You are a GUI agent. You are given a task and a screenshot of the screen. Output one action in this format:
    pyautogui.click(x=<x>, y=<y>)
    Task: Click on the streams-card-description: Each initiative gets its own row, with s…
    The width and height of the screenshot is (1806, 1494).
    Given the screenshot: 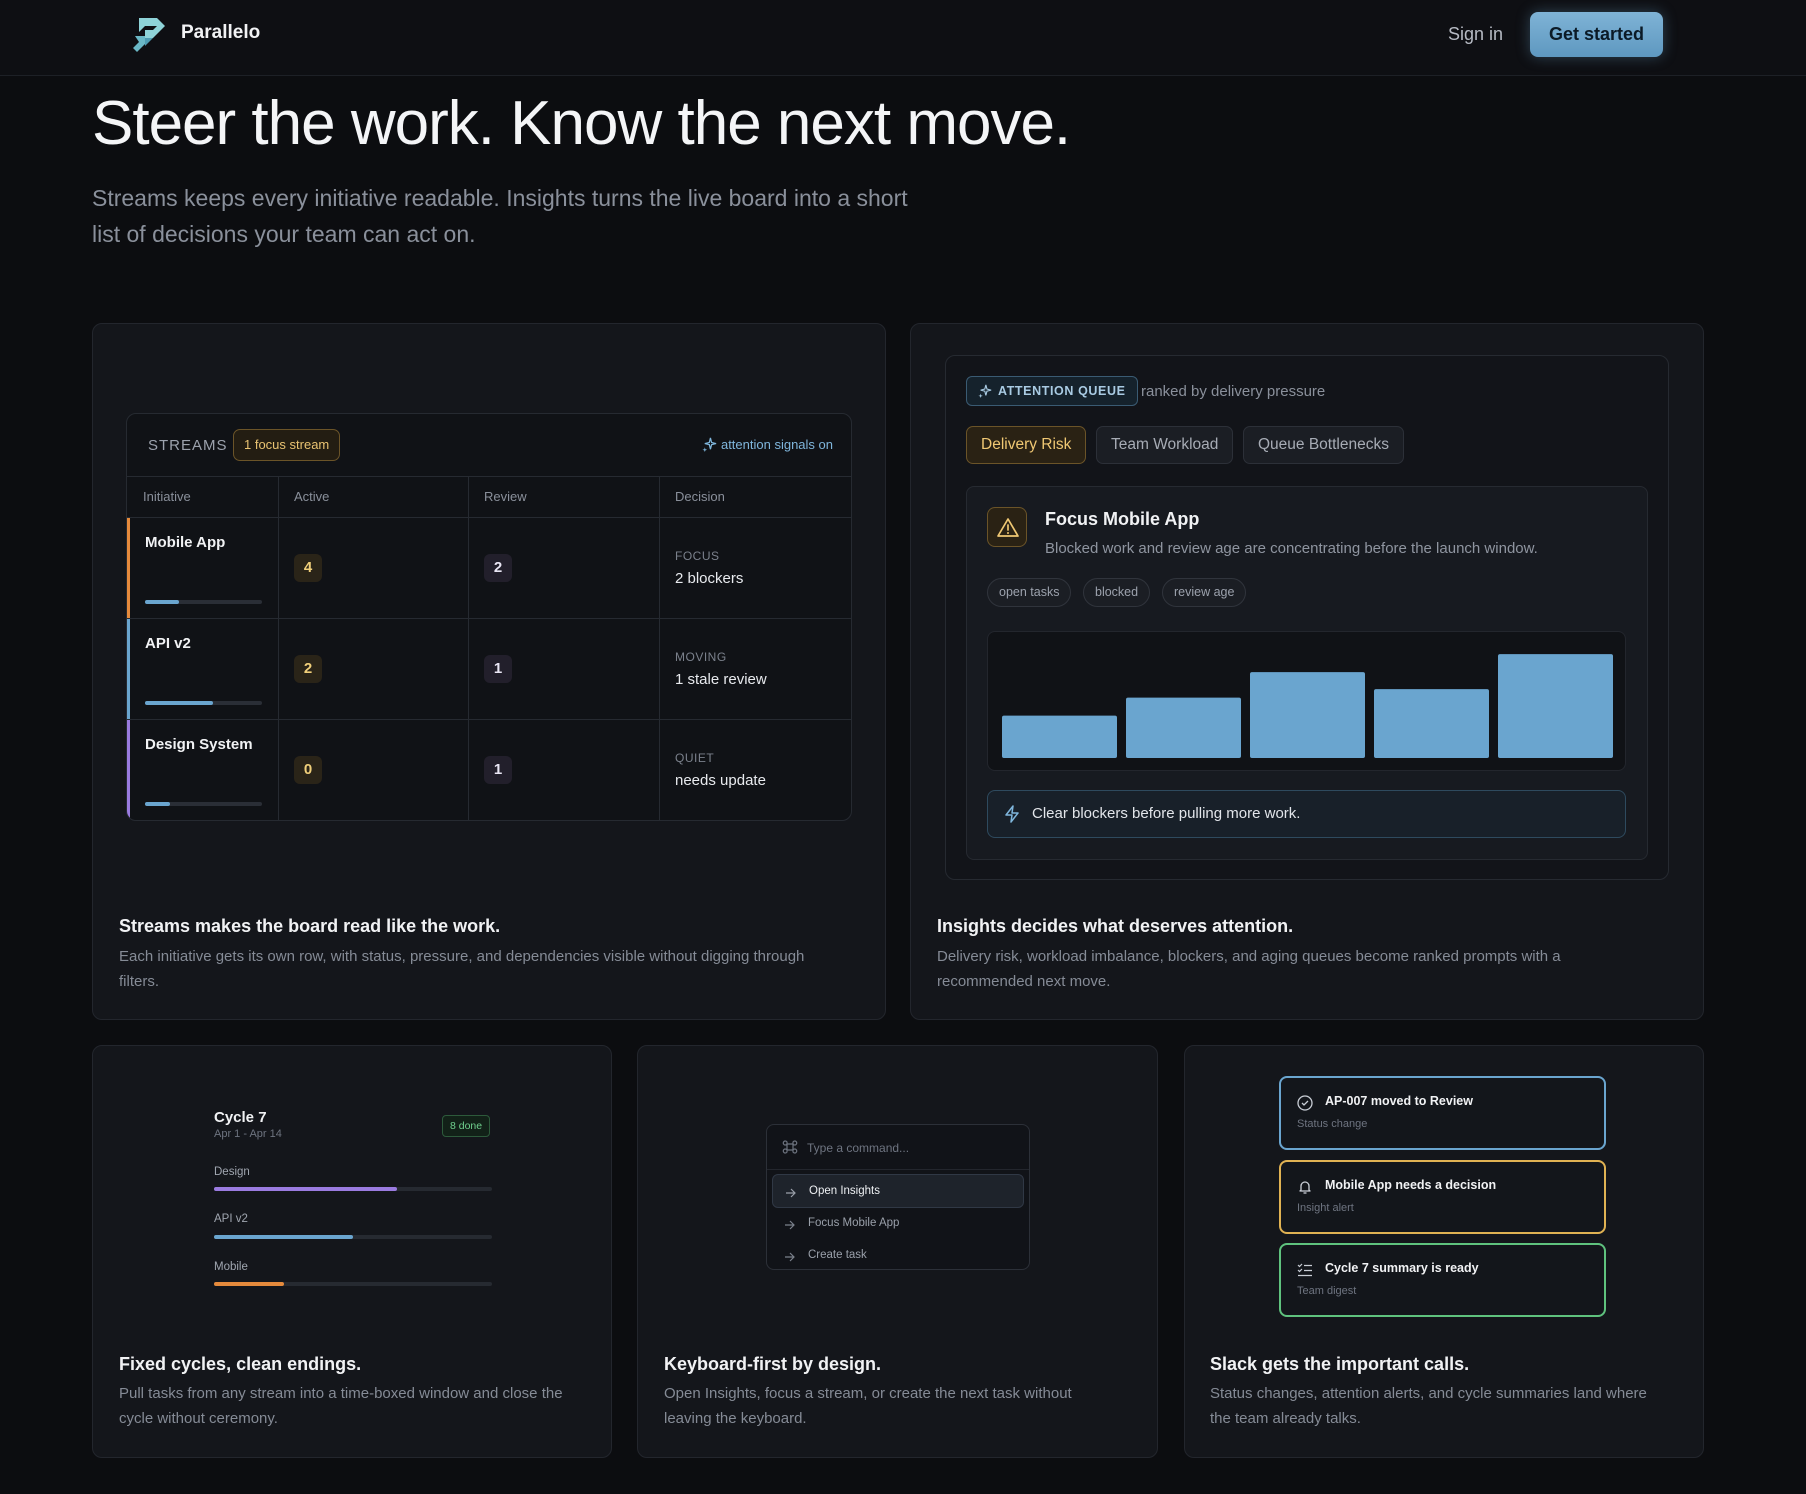 What is the action you would take?
    pyautogui.click(x=489, y=969)
    